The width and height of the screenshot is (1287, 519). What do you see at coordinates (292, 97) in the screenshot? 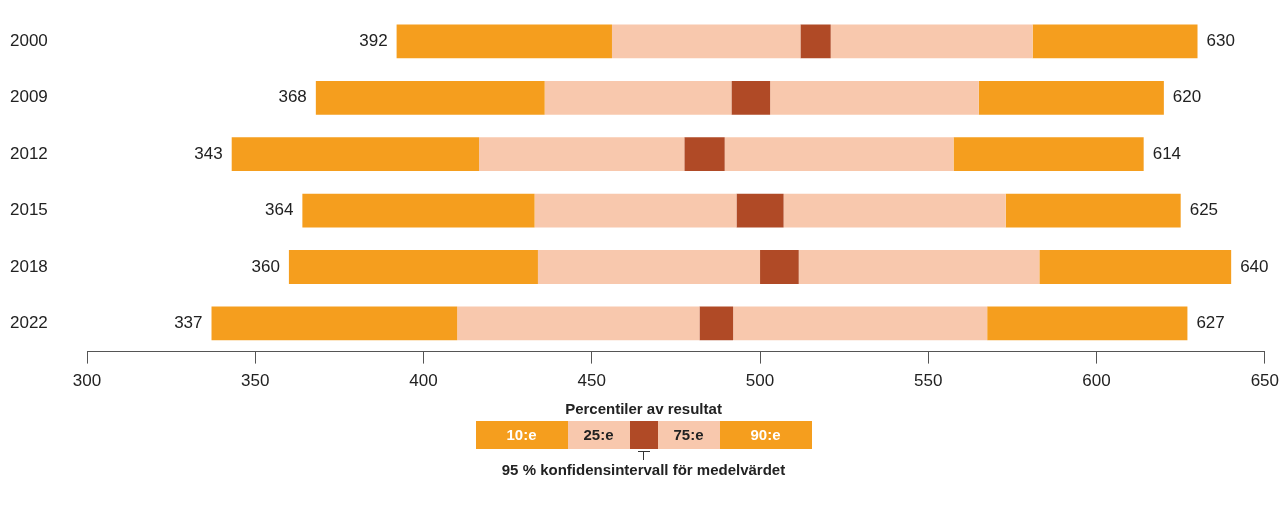
I see `annotation: 368` at bounding box center [292, 97].